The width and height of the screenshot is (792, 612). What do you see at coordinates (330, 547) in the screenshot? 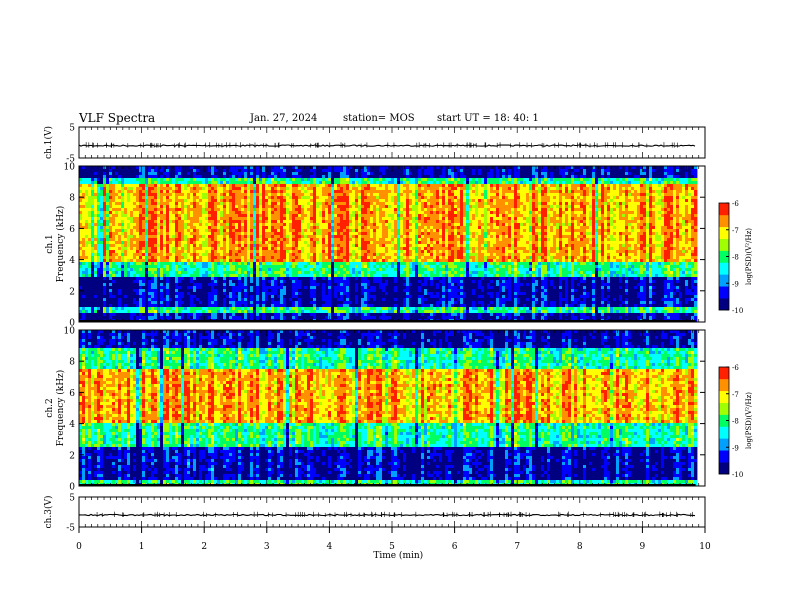
I see `xaxis-tick-label: 4` at bounding box center [330, 547].